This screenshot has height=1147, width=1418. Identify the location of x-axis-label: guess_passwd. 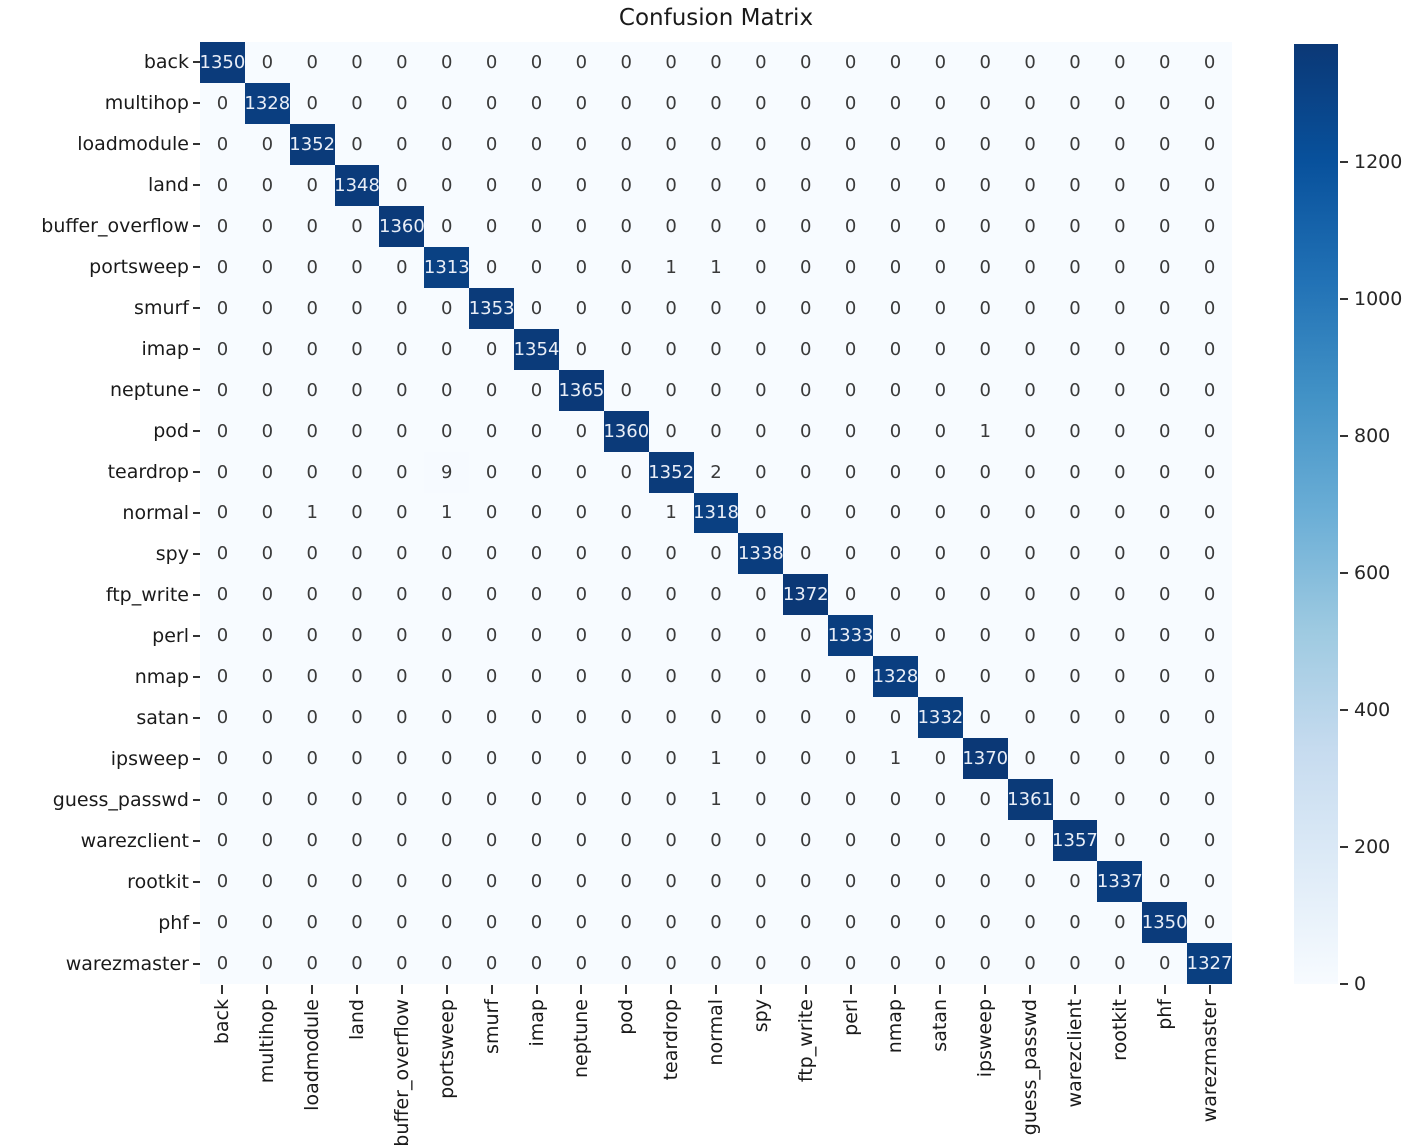
(1030, 1067).